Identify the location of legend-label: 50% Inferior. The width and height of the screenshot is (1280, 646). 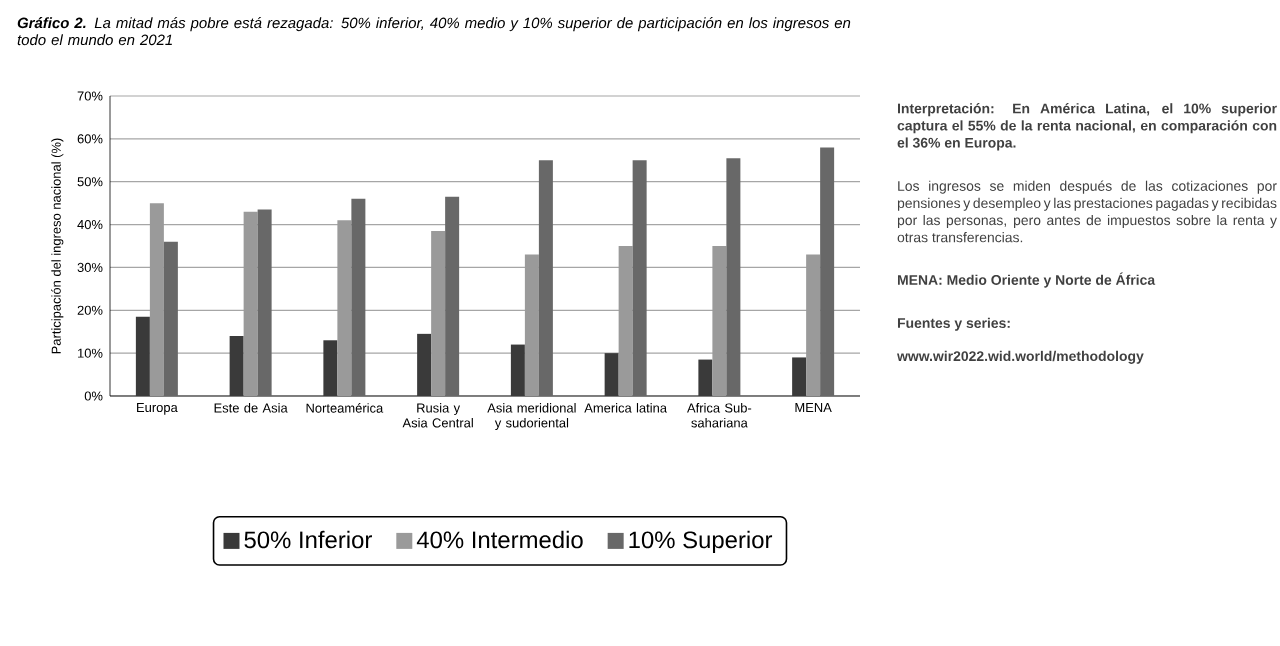
(308, 539).